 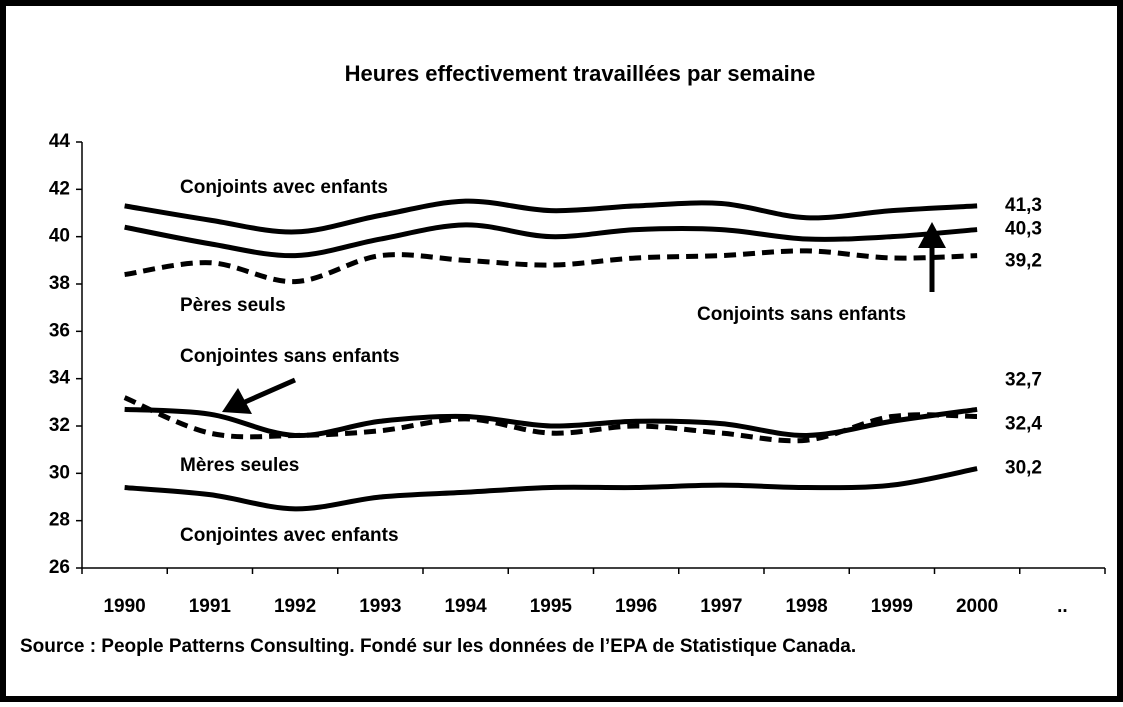 I want to click on y-tick-label: 28, so click(x=59, y=520).